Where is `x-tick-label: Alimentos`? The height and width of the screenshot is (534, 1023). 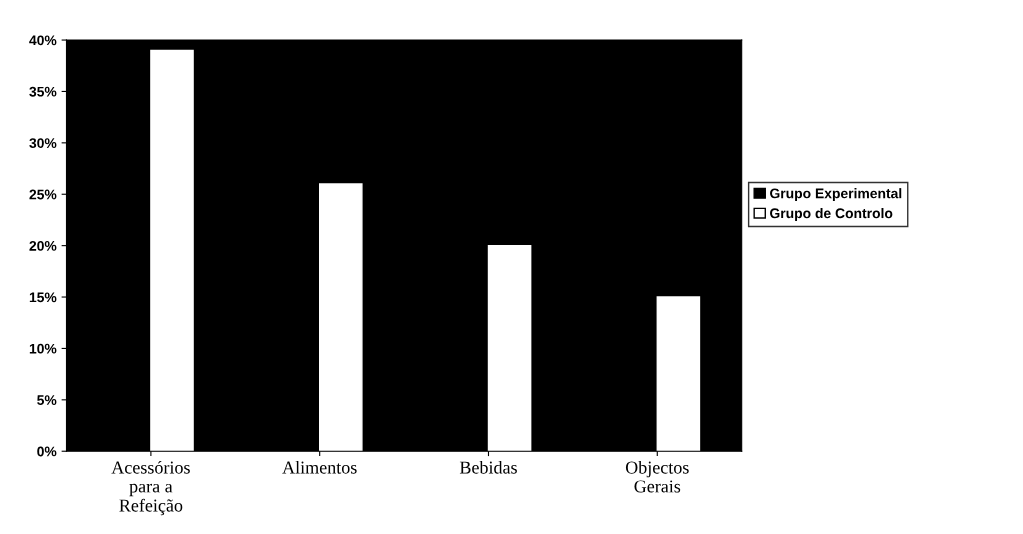 x-tick-label: Alimentos is located at coordinates (319, 467).